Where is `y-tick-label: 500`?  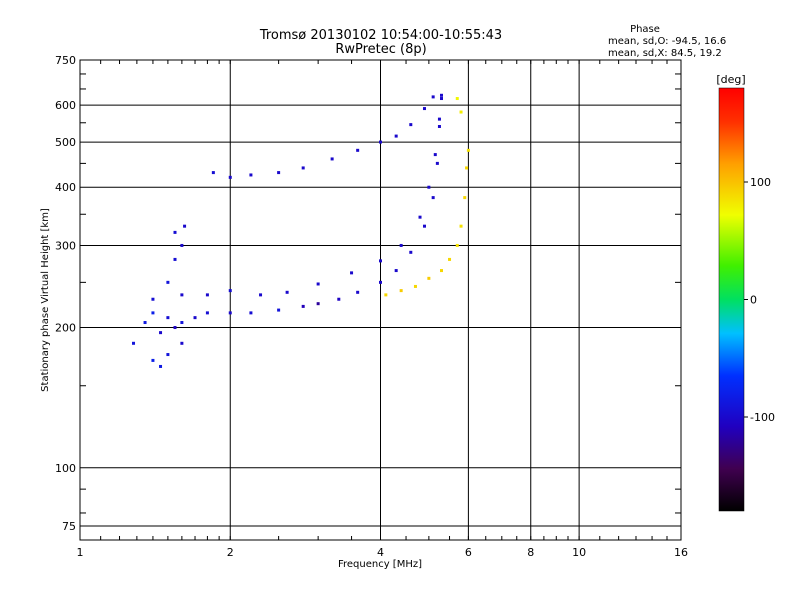
y-tick-label: 500 is located at coordinates (65, 142).